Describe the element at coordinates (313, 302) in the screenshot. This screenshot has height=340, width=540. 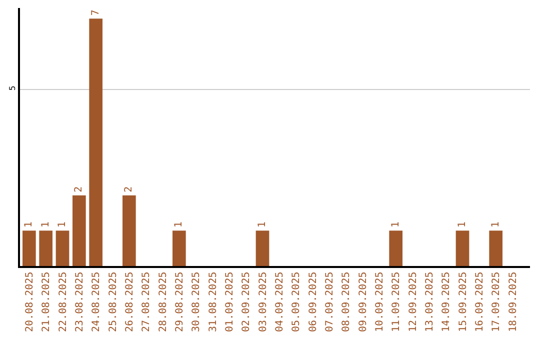
I see `x-tick-label: 06.09.2025` at that location.